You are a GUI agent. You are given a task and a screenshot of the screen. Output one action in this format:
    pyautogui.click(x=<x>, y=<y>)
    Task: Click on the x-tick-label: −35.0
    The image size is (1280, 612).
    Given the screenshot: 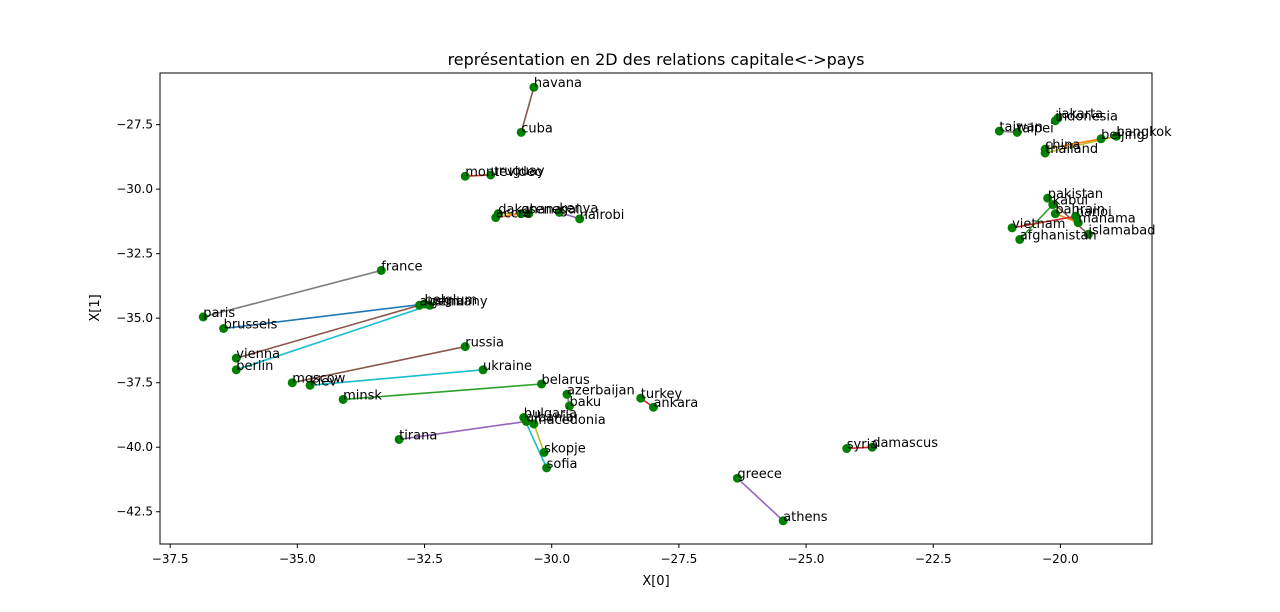 What is the action you would take?
    pyautogui.click(x=297, y=559)
    